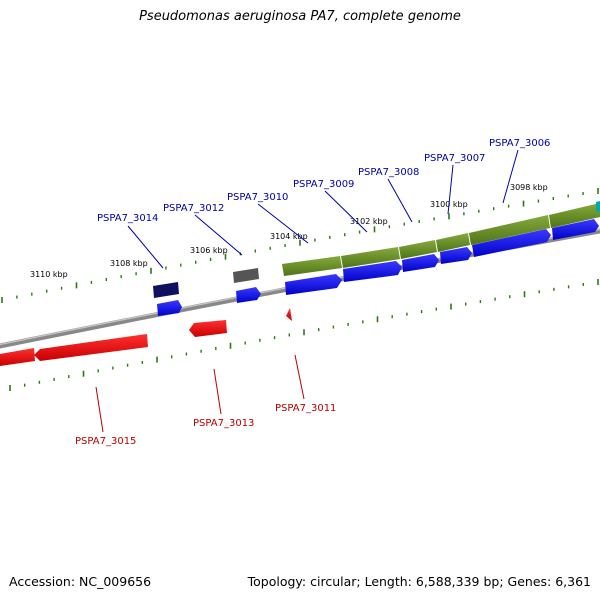 The height and width of the screenshot is (600, 600). Describe the element at coordinates (598, 206) in the screenshot. I see `gc-block-end` at that location.